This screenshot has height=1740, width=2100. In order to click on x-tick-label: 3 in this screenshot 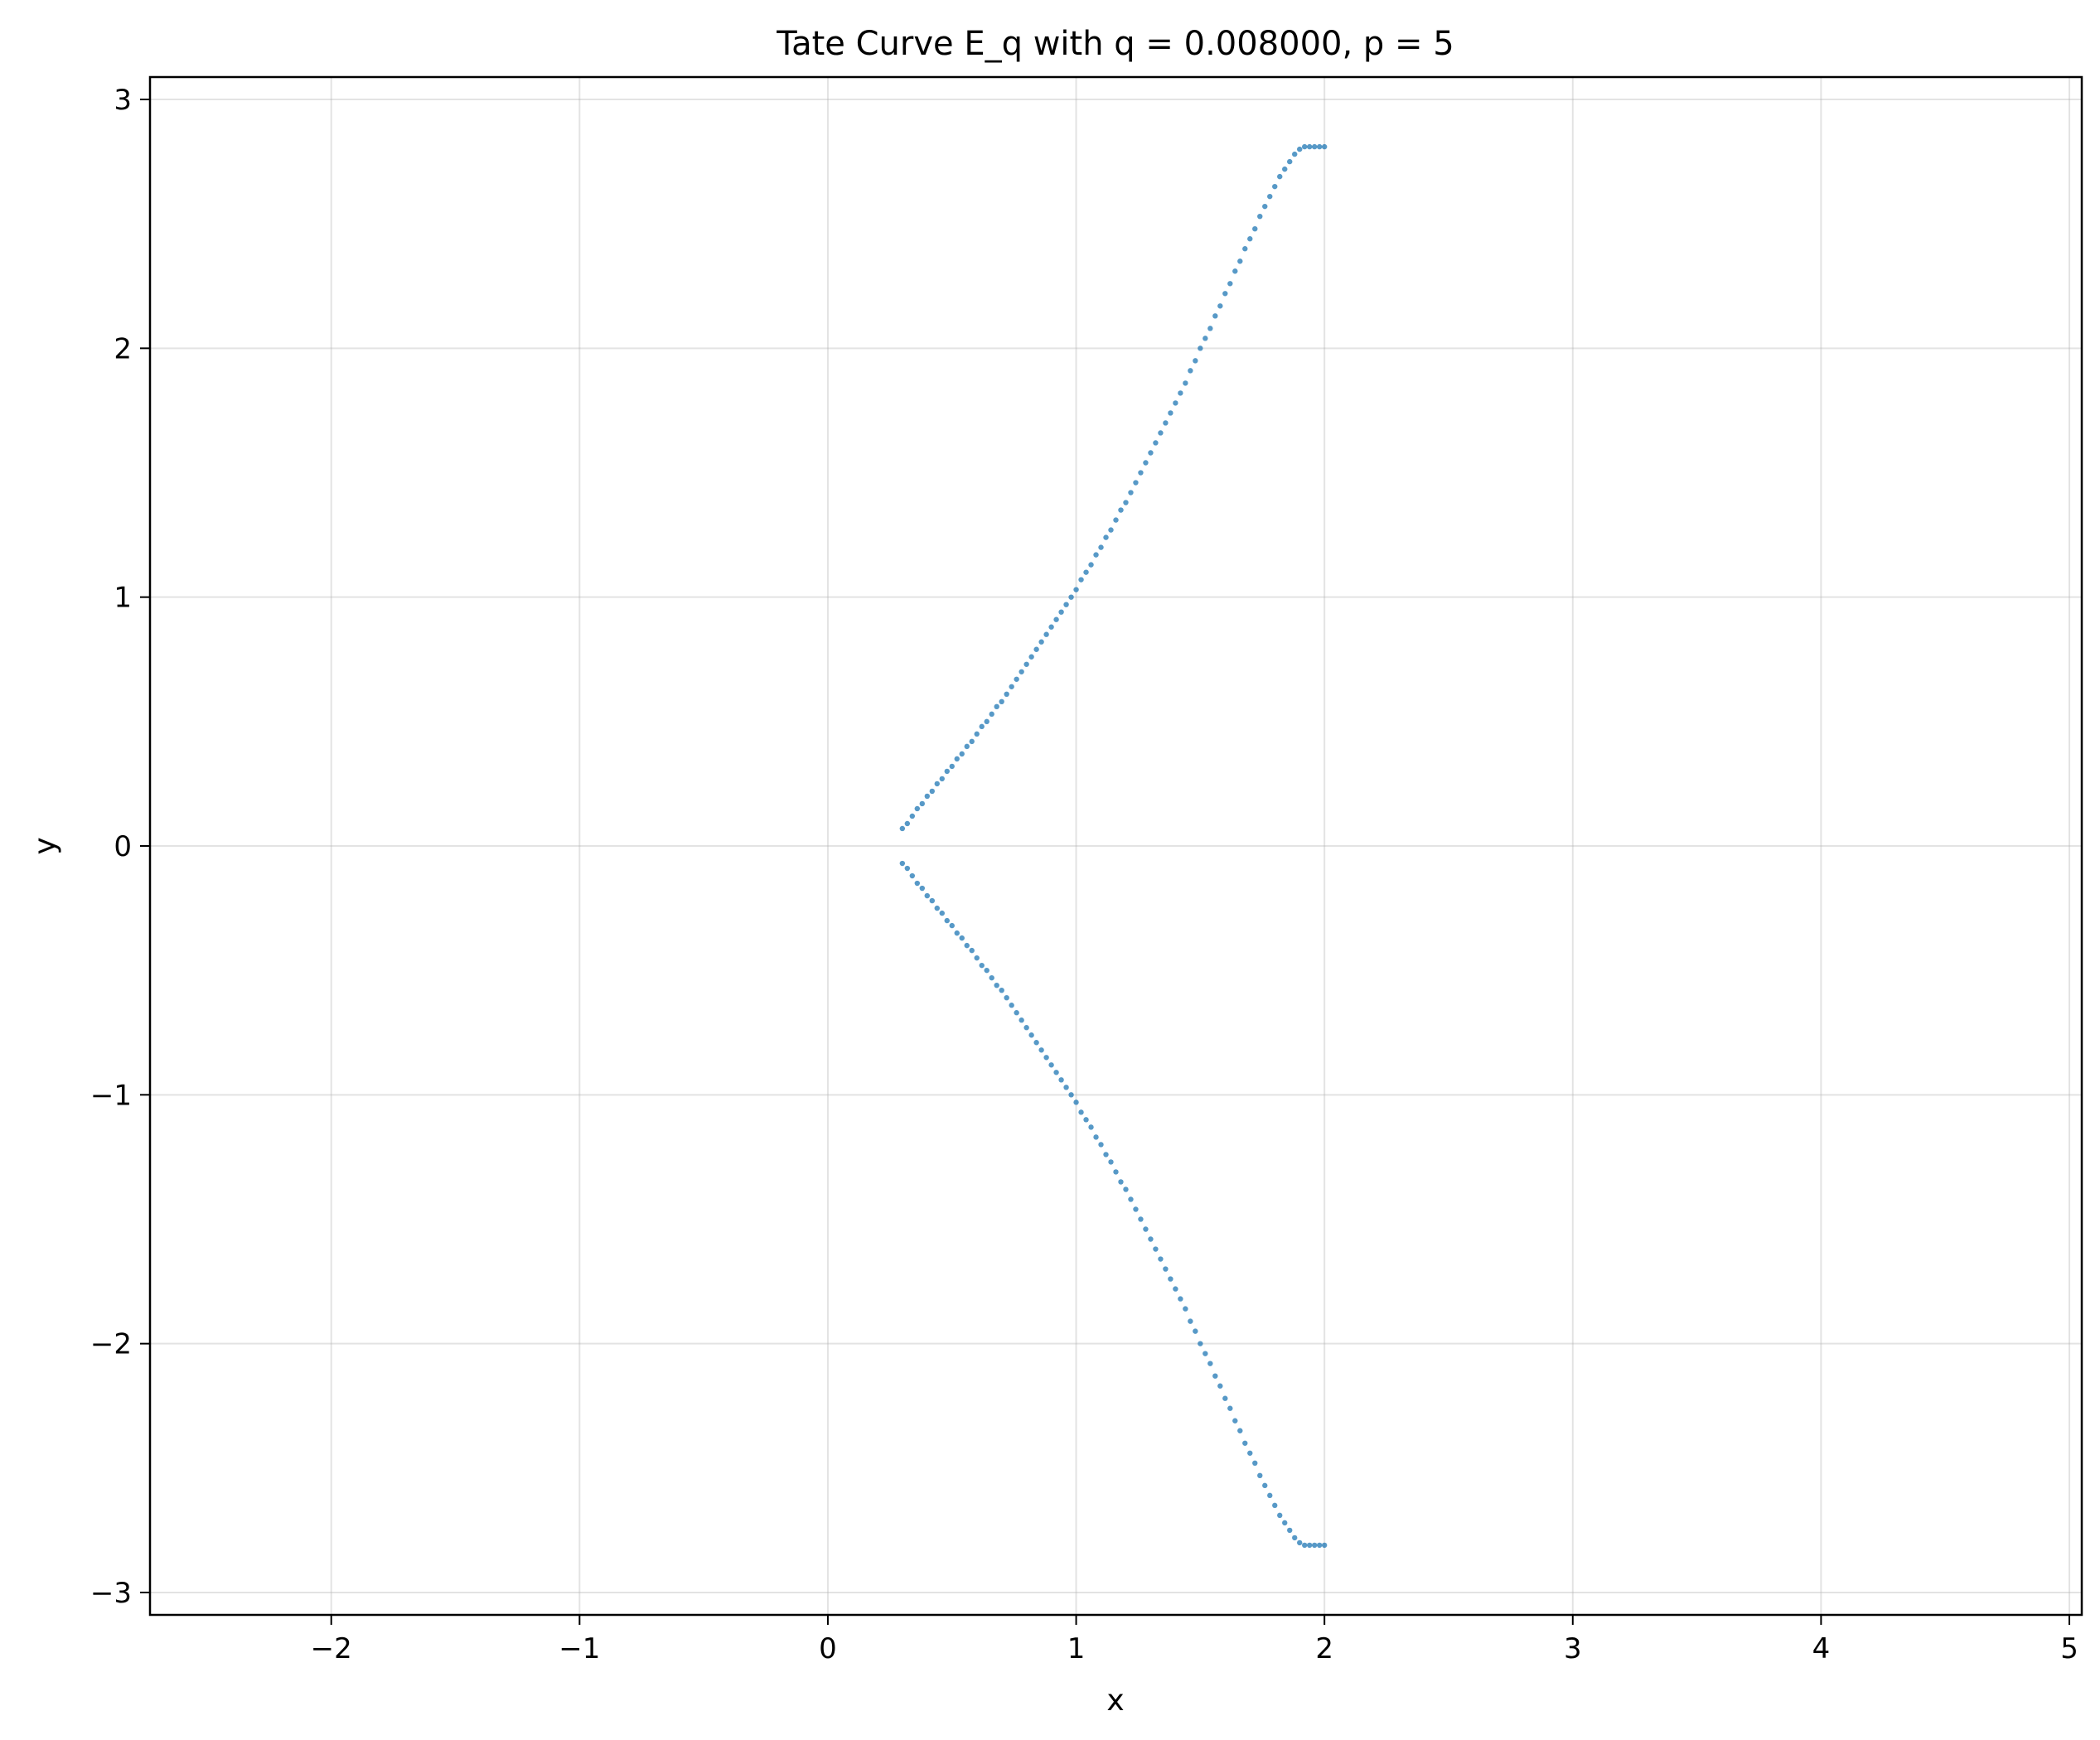, I will do `click(1573, 1649)`.